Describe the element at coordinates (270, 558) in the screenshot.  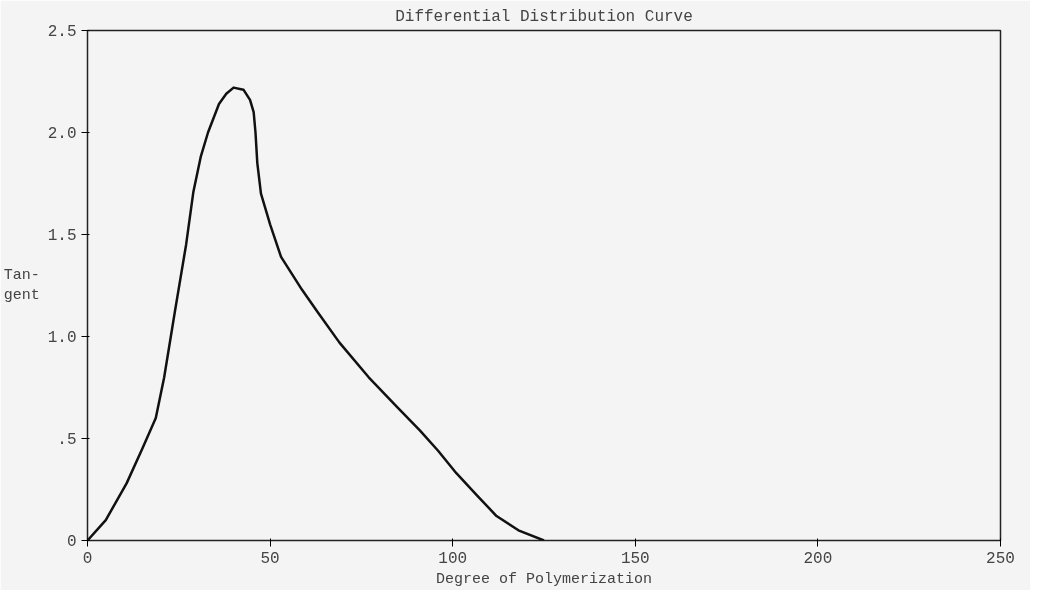
I see `x-tick-label: 50` at that location.